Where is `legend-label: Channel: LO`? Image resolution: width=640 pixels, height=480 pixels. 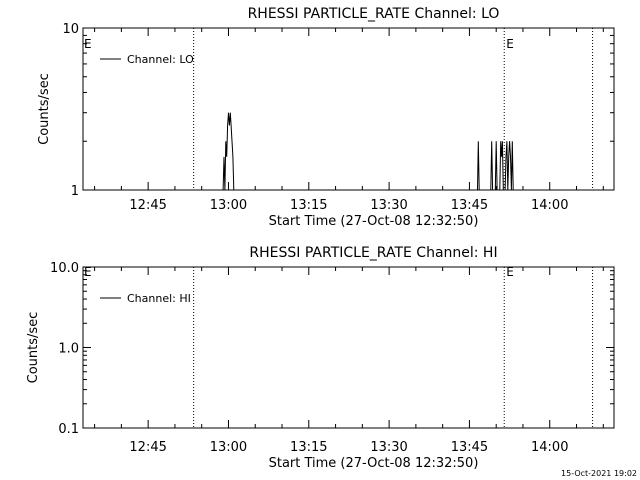 legend-label: Channel: LO is located at coordinates (160, 59).